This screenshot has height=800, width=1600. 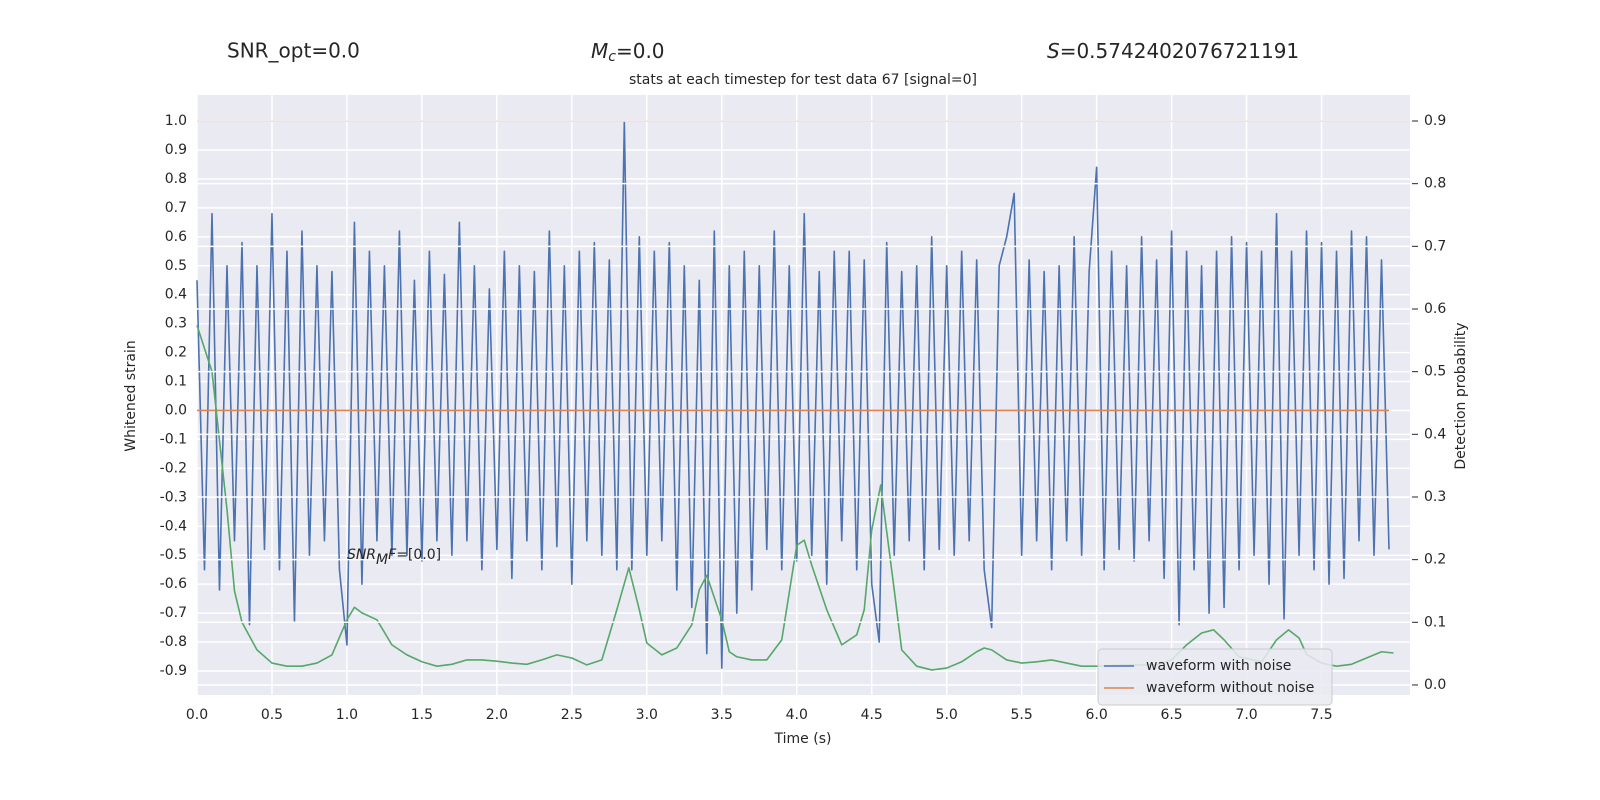 I want to click on y-tick-label: -0.6, so click(x=173, y=584).